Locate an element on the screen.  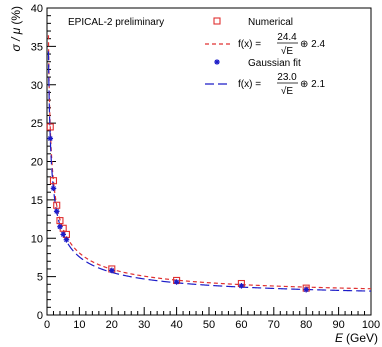
y-axis-ticks: 0 5 10 15 20 25 30 35 40 is located at coordinates (43, 162).